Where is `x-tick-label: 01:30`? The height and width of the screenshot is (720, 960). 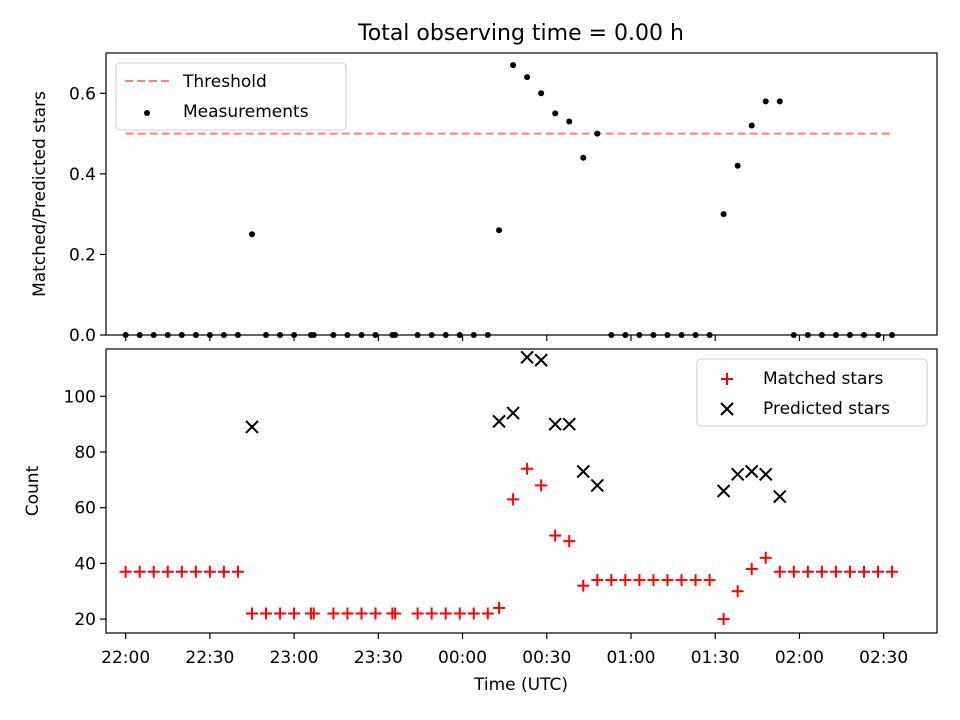 x-tick-label: 01:30 is located at coordinates (715, 658).